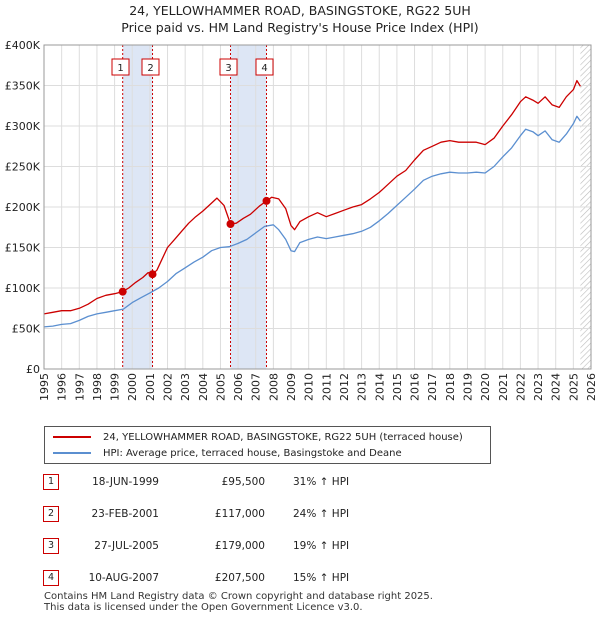 The image size is (600, 620). What do you see at coordinates (79, 387) in the screenshot?
I see `x-tick-label: 1997` at bounding box center [79, 387].